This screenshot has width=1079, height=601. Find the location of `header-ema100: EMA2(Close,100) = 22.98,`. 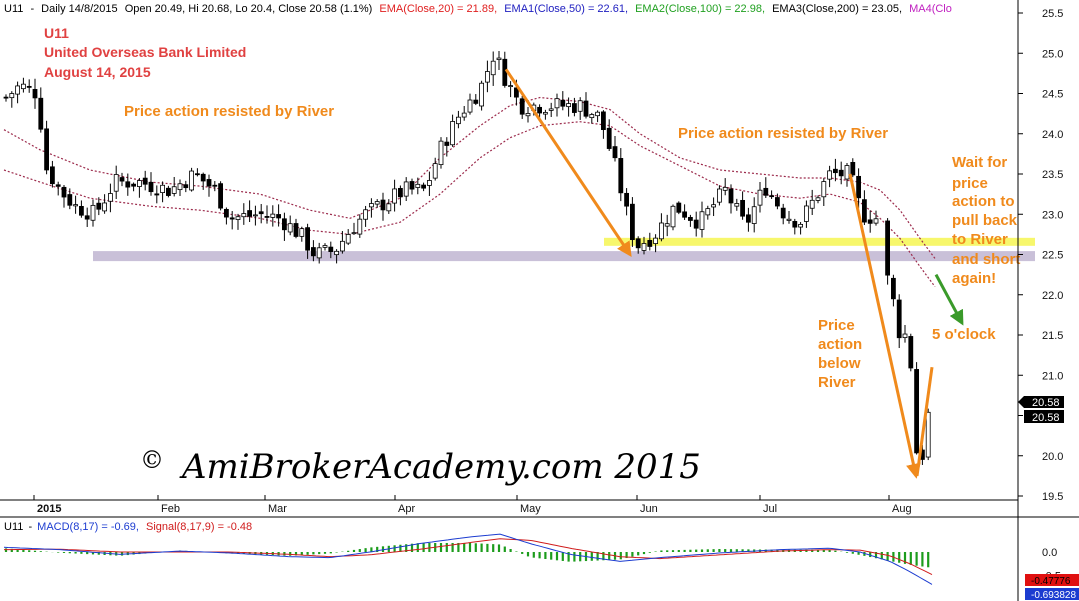

header-ema100: EMA2(Close,100) = 22.98, is located at coordinates (700, 9).